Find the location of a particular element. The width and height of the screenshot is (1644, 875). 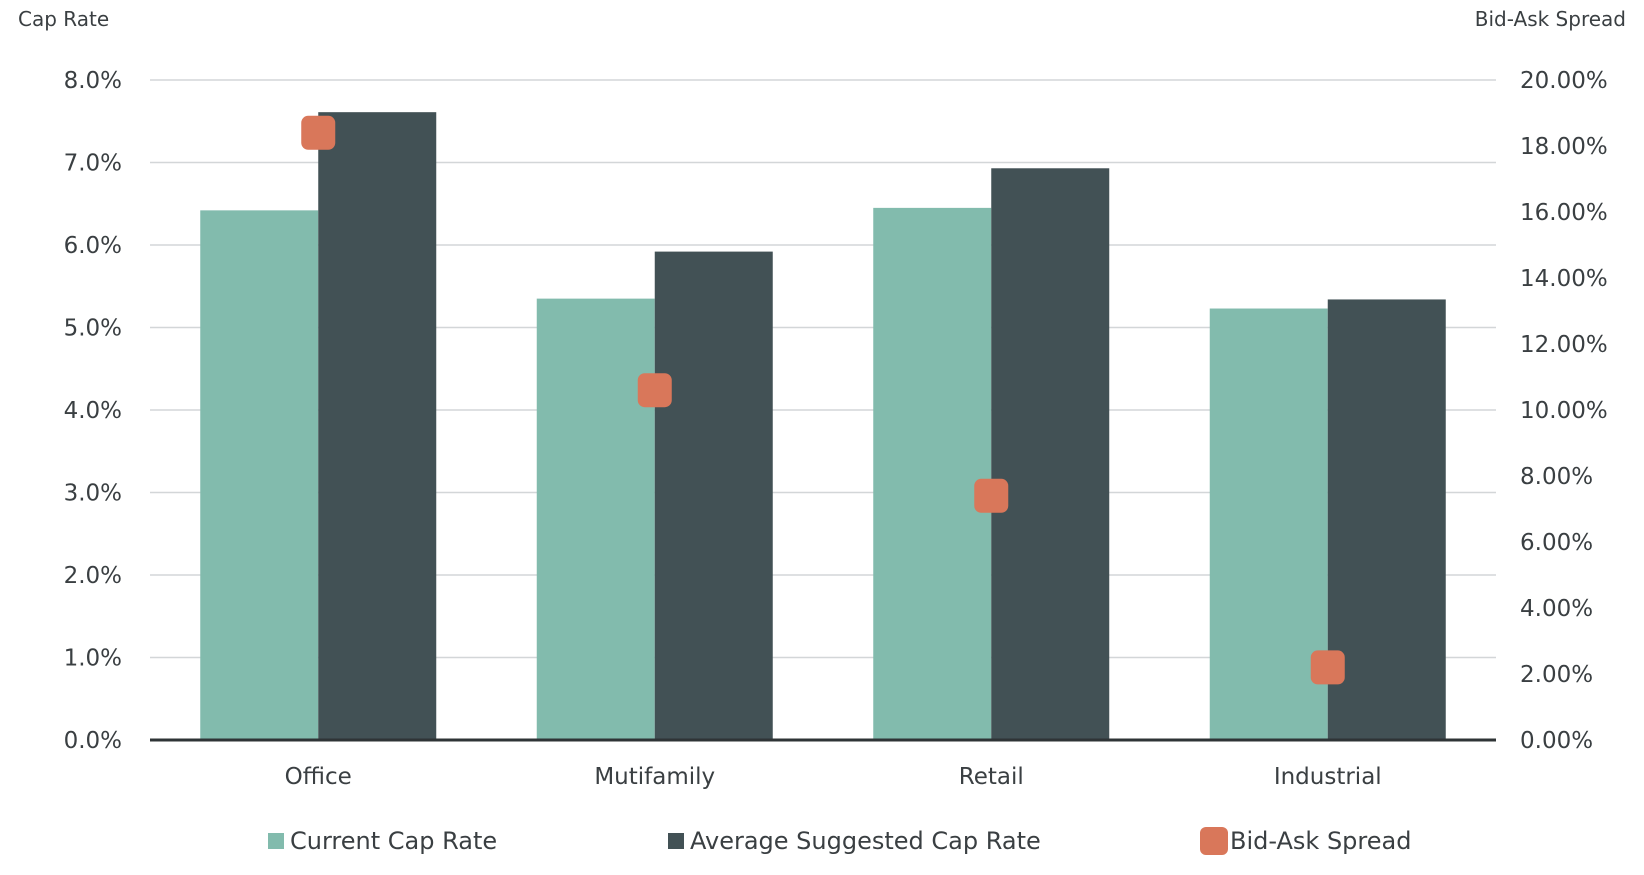

y-left-axis-title: Cap Rate is located at coordinates (63, 19).